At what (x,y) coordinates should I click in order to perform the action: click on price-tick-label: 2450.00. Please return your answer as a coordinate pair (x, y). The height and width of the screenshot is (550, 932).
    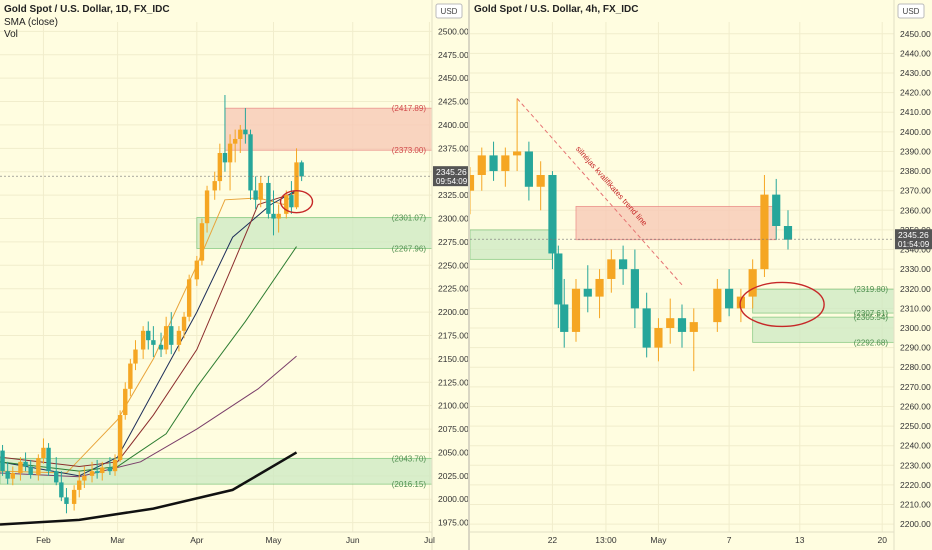
    Looking at the image, I should click on (915, 34).